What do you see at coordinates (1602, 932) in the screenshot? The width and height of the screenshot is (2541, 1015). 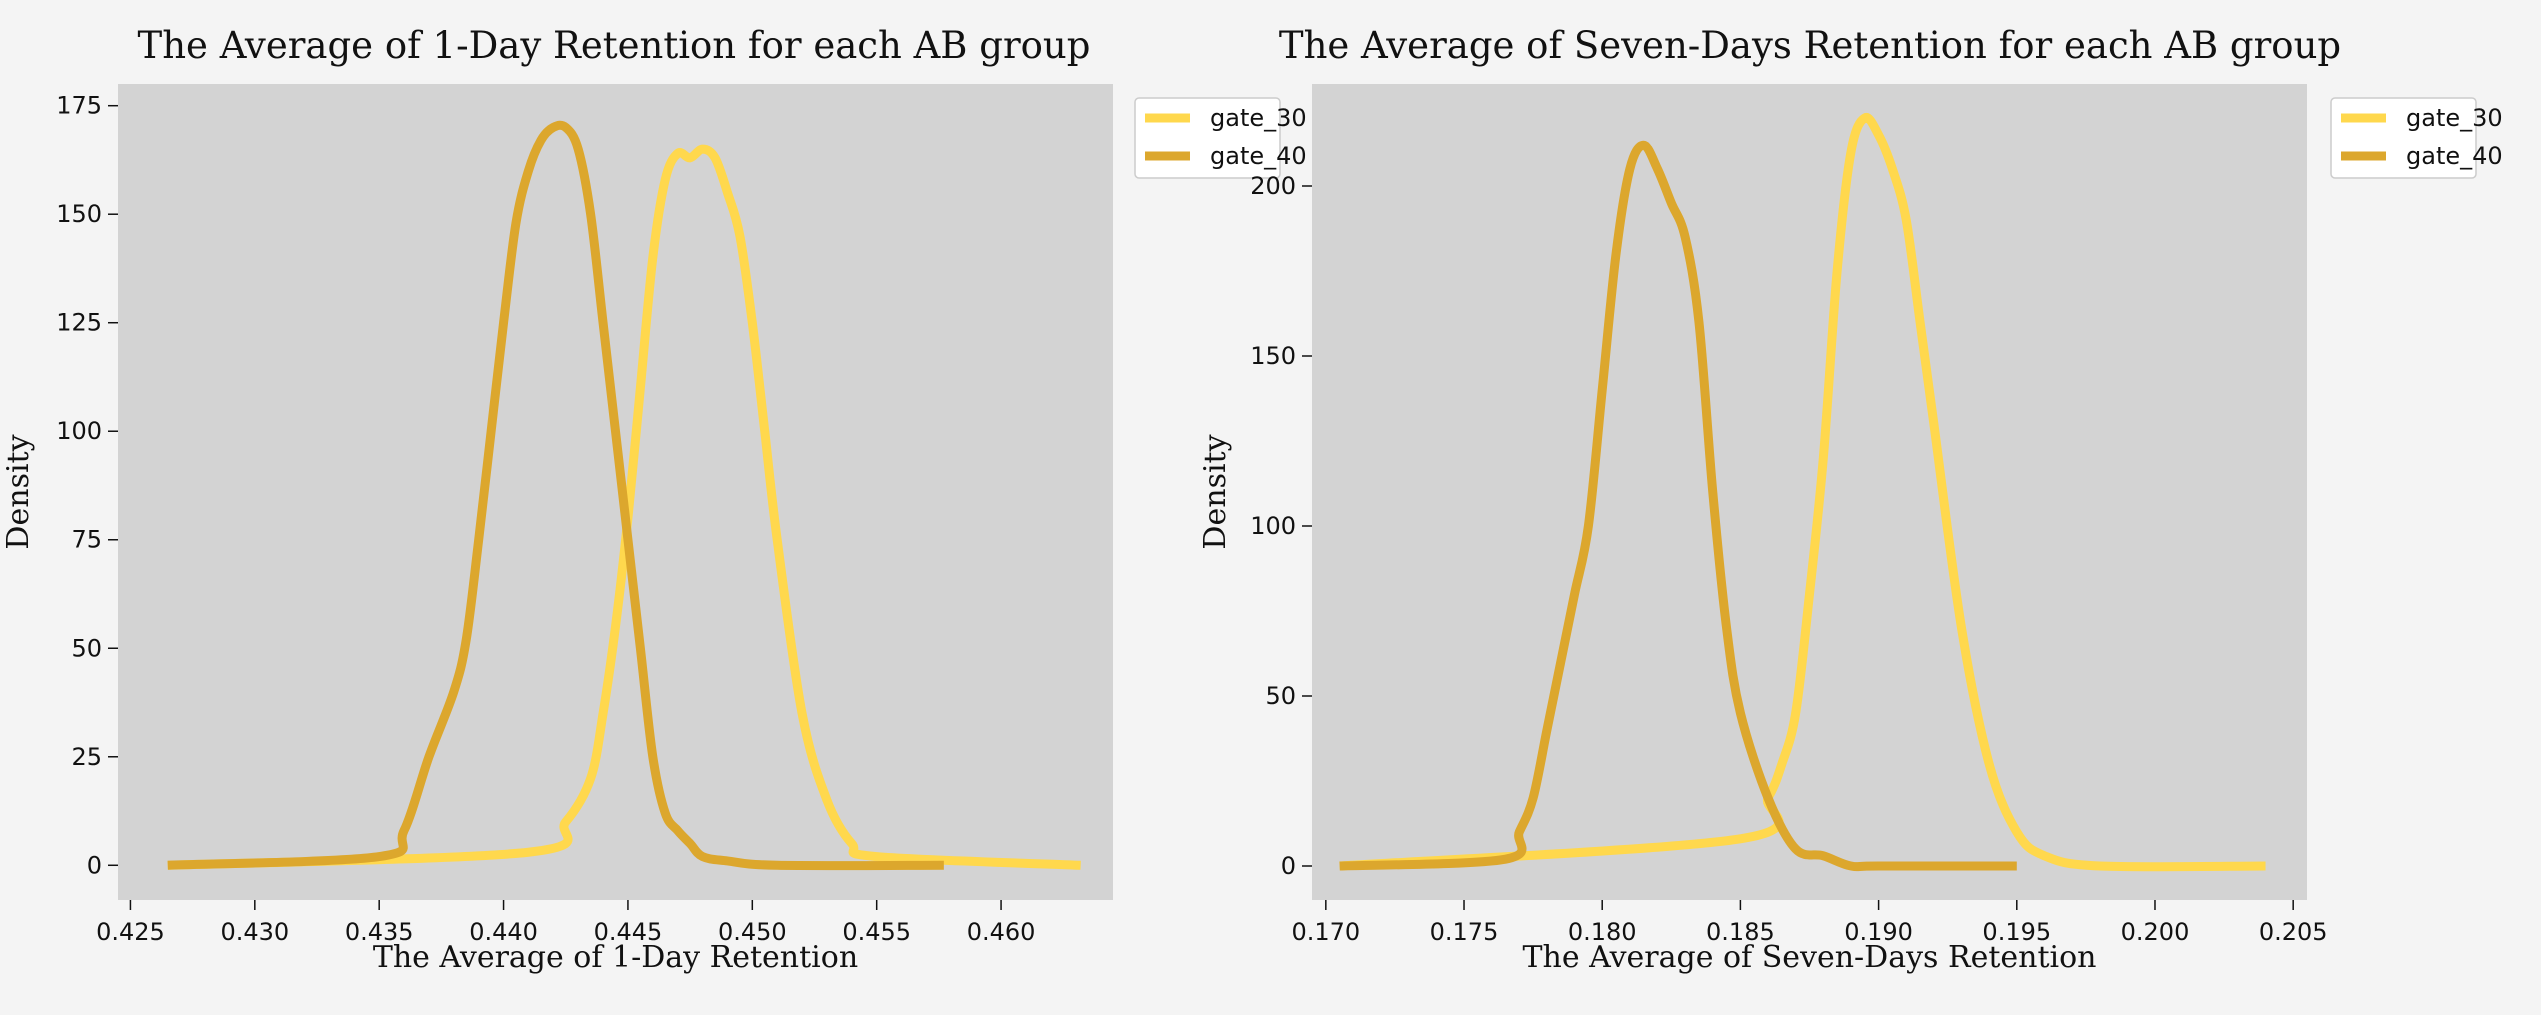 I see `x-tick-label: 0.180` at bounding box center [1602, 932].